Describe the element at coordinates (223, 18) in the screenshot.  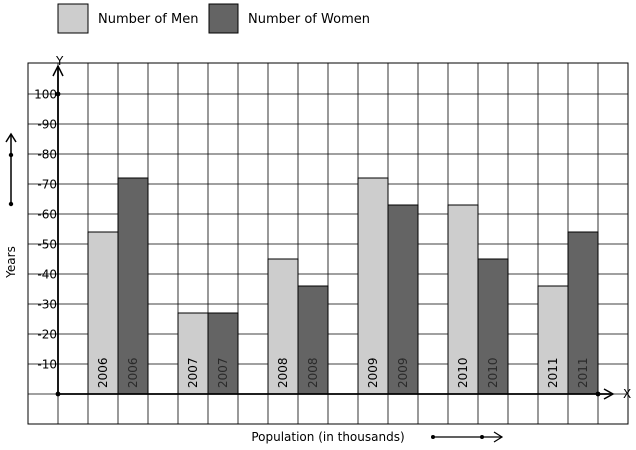
I see `legend-swatch-women` at that location.